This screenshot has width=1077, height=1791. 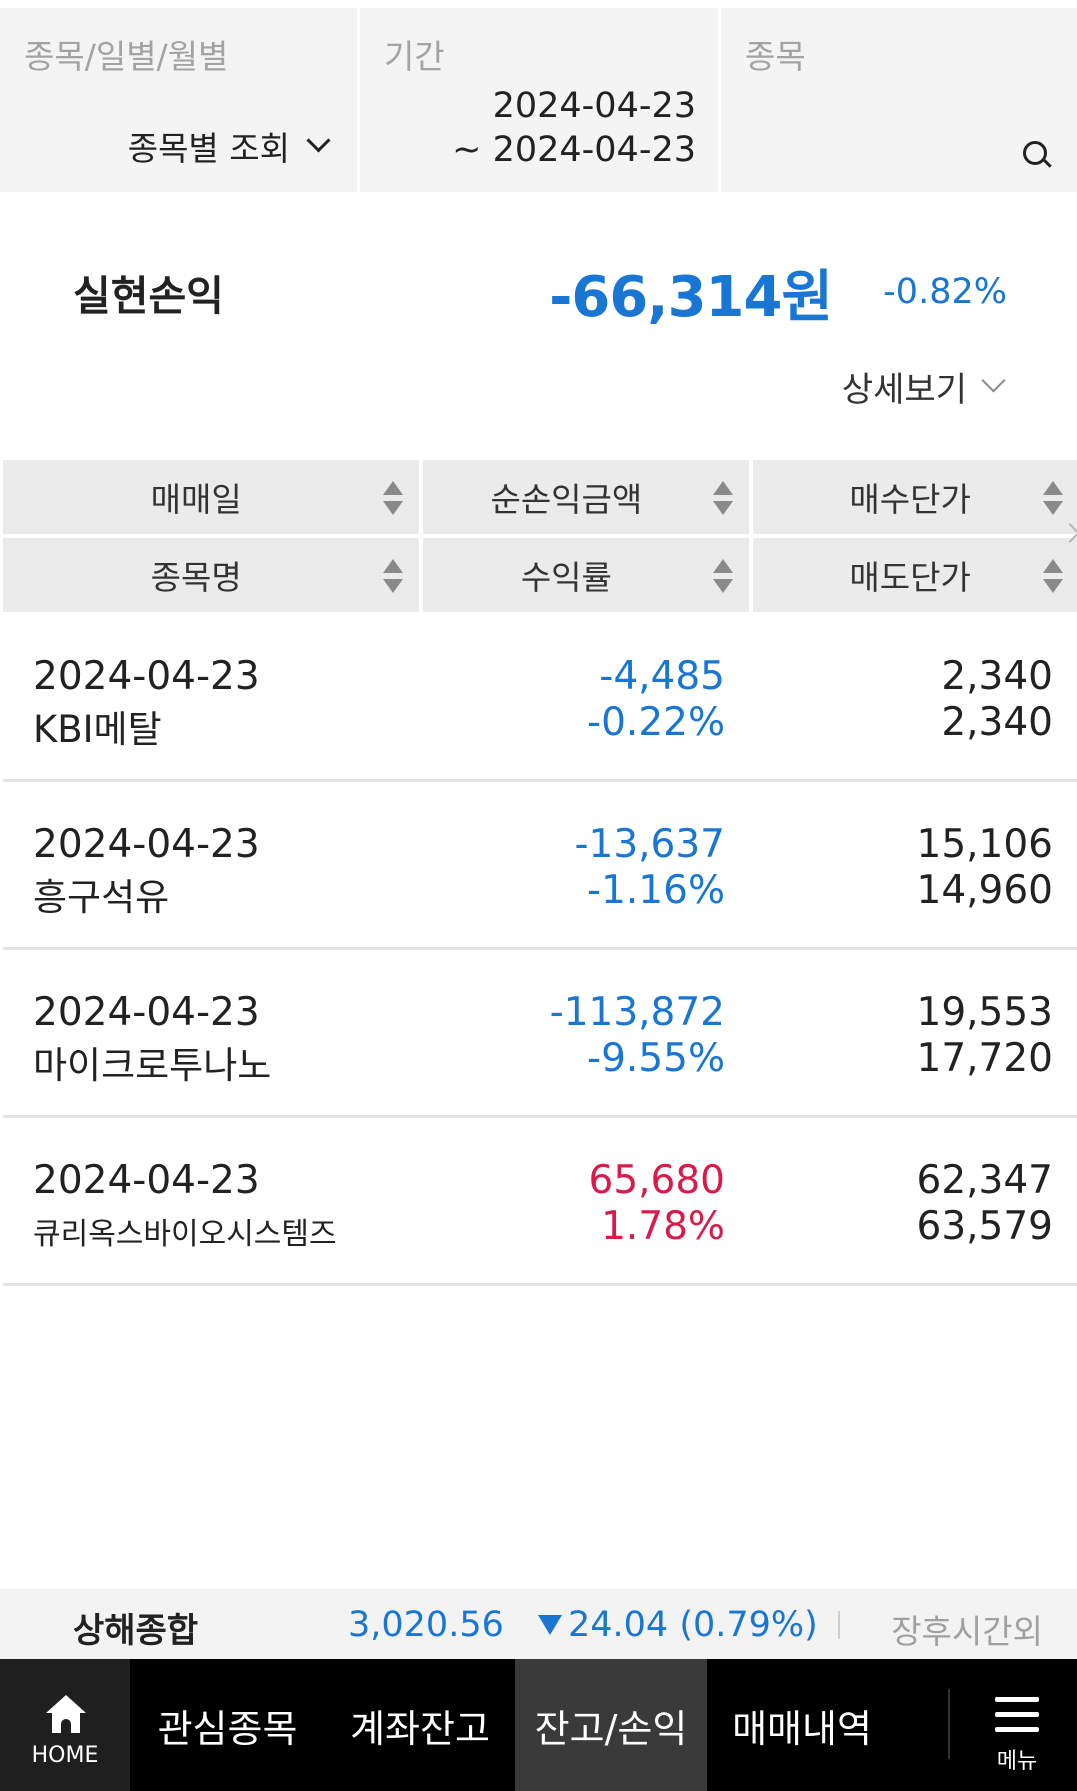 I want to click on period-filter-label: 기간, so click(x=414, y=56).